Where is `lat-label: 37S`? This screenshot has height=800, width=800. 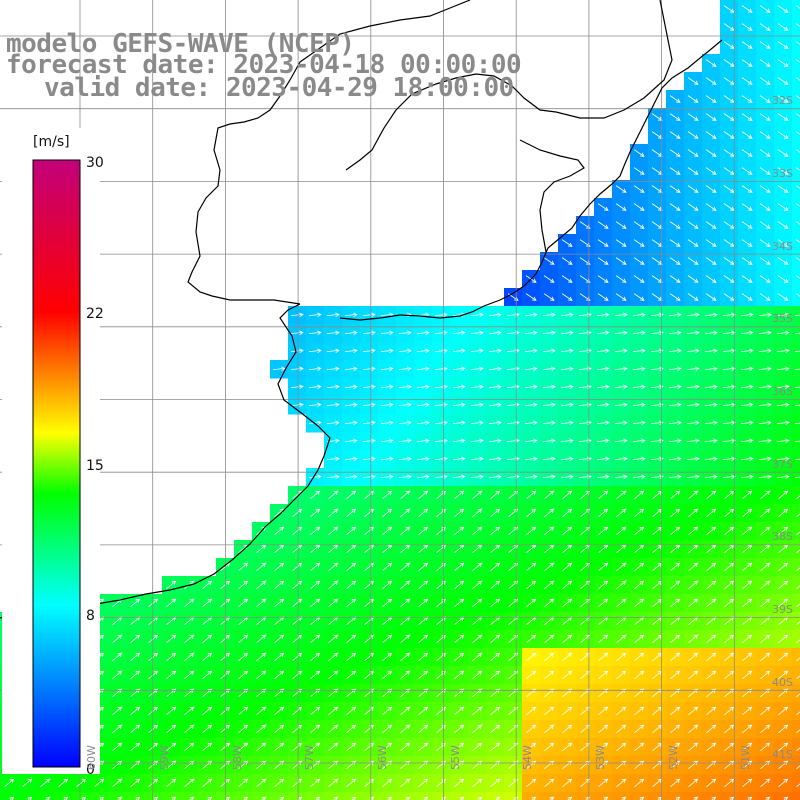 lat-label: 37S is located at coordinates (782, 464).